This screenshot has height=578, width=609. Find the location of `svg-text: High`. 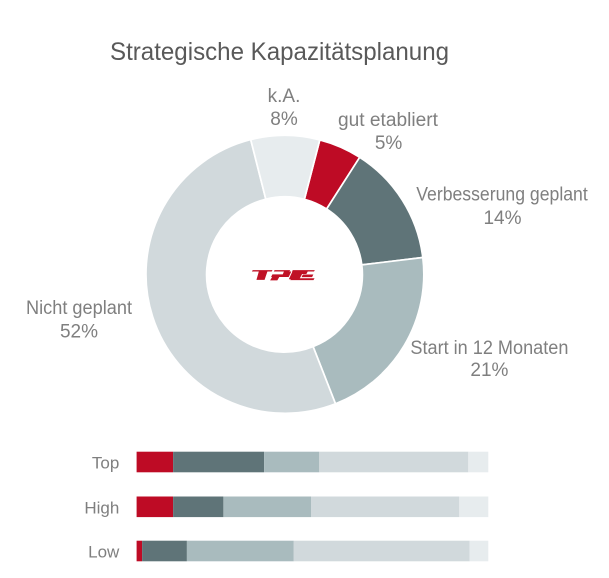

svg-text: High is located at coordinates (101, 507).